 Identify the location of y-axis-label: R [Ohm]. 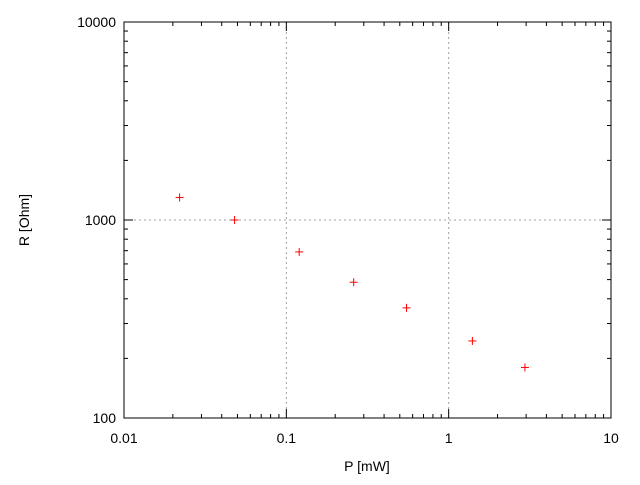
(24, 220).